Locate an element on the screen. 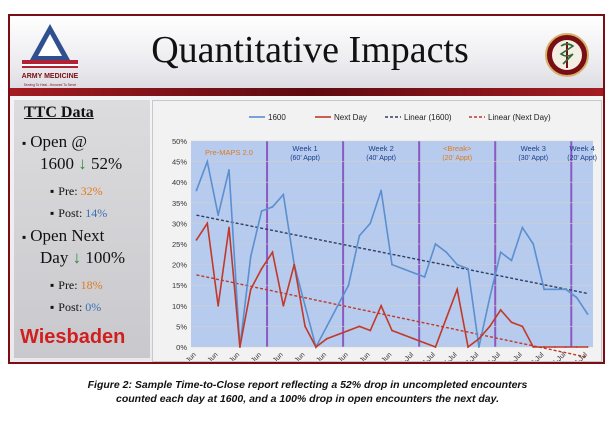 The height and width of the screenshot is (424, 615). legend-label: 1600 is located at coordinates (277, 117).